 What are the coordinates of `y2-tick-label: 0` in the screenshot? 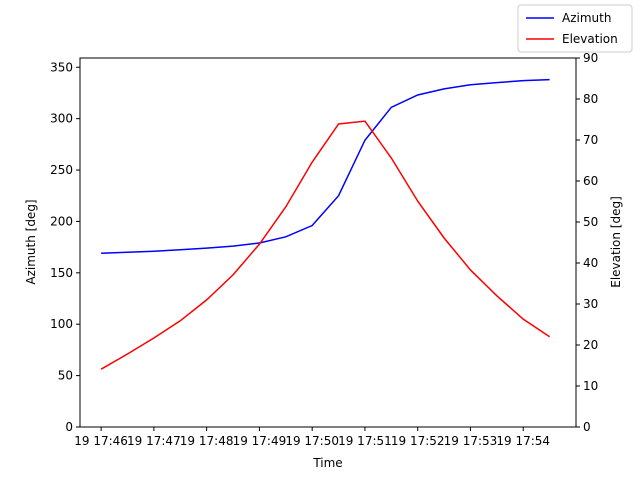 It's located at (587, 427).